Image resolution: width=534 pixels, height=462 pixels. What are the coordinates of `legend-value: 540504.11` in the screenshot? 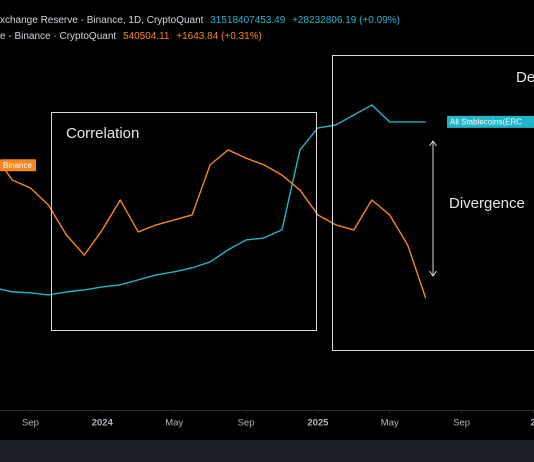 It's located at (146, 36).